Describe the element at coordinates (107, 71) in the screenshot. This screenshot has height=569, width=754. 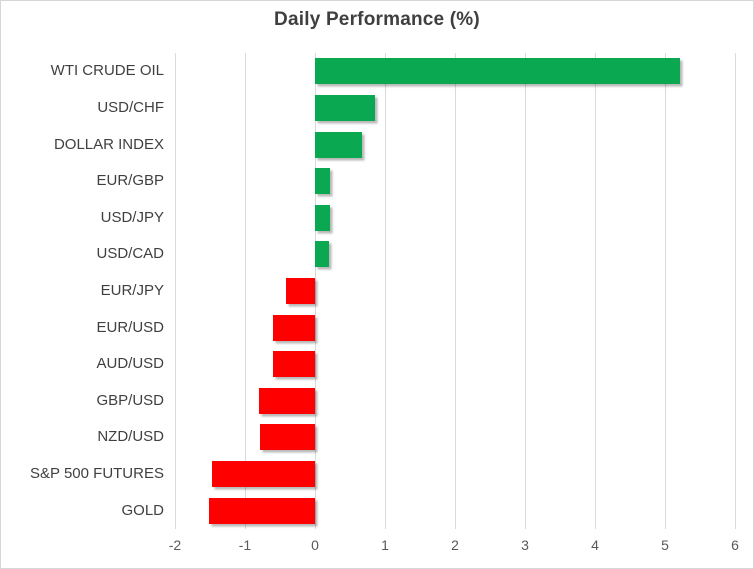
I see `category-label-wti-crude-oil: WTI CRUDE OIL` at that location.